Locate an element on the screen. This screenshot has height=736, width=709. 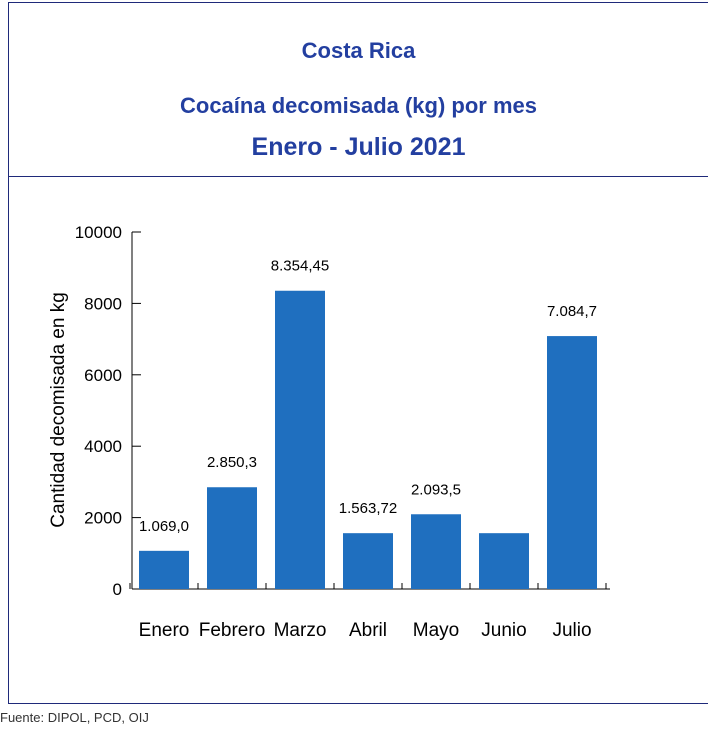
bar-febrero is located at coordinates (232, 538).